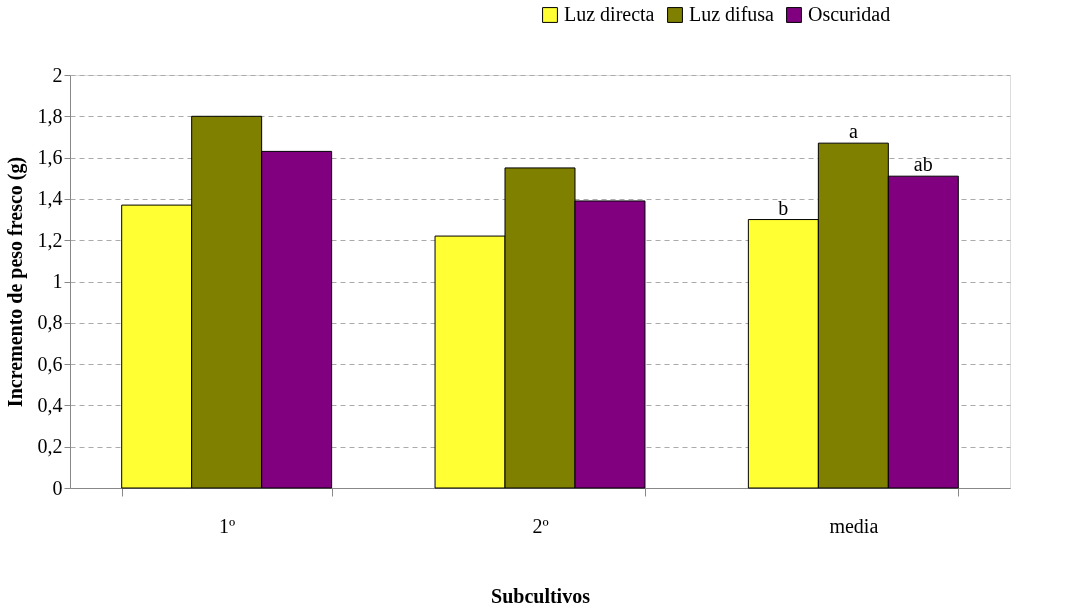  What do you see at coordinates (50, 446) in the screenshot?
I see `y-tick-label: 0,2` at bounding box center [50, 446].